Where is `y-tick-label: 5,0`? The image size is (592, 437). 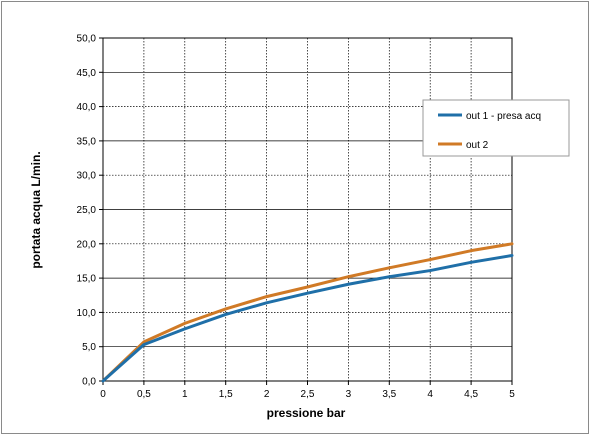
y-tick-label: 5,0 is located at coordinates (89, 347).